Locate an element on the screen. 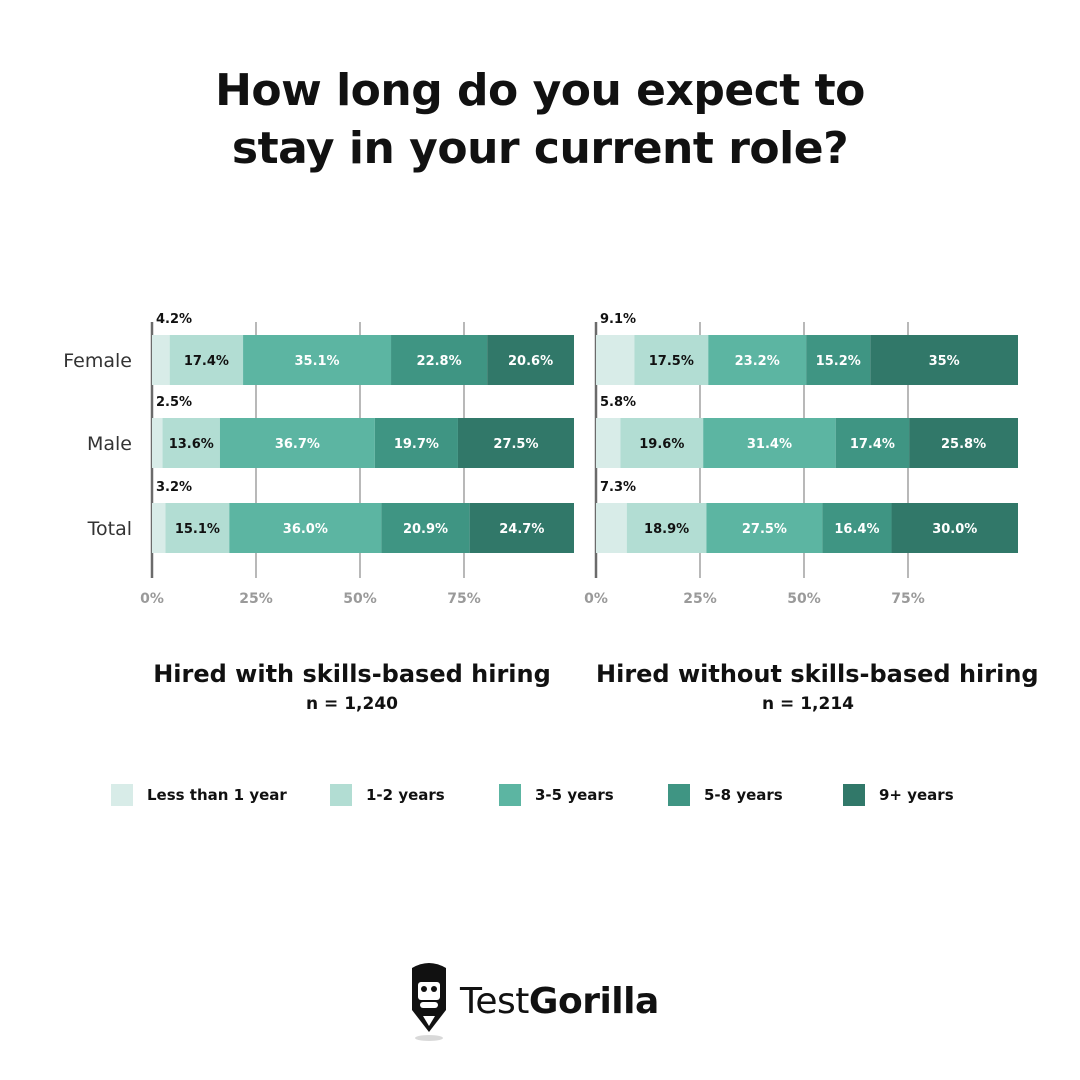  data-label: 13.6% is located at coordinates (191, 444).